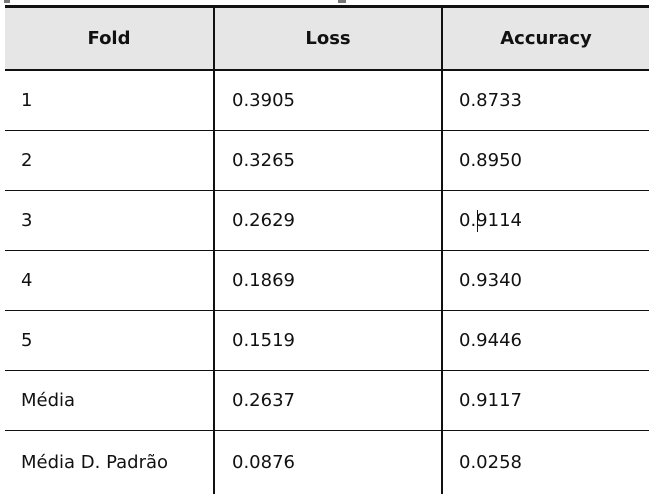 This screenshot has height=494, width=654. What do you see at coordinates (545, 38) in the screenshot?
I see `header-accuracy: Accuracy` at bounding box center [545, 38].